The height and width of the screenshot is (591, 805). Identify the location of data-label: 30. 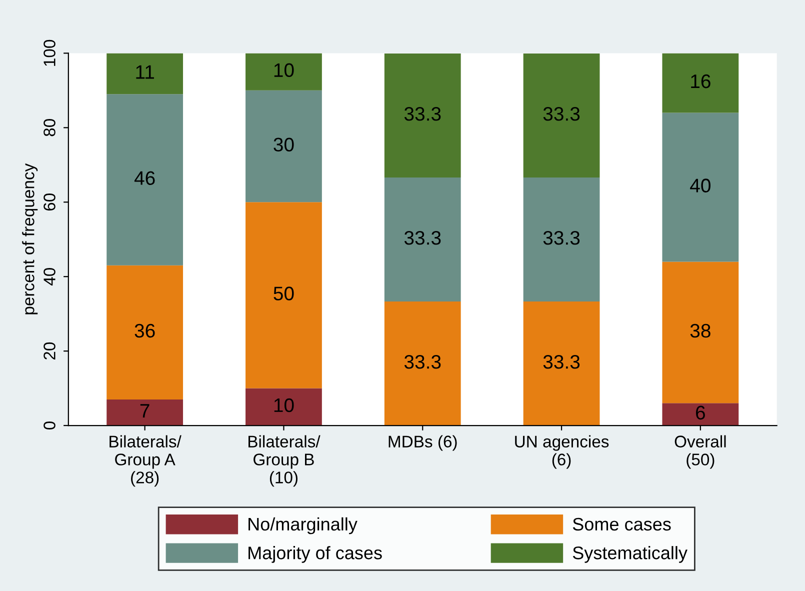
(284, 145).